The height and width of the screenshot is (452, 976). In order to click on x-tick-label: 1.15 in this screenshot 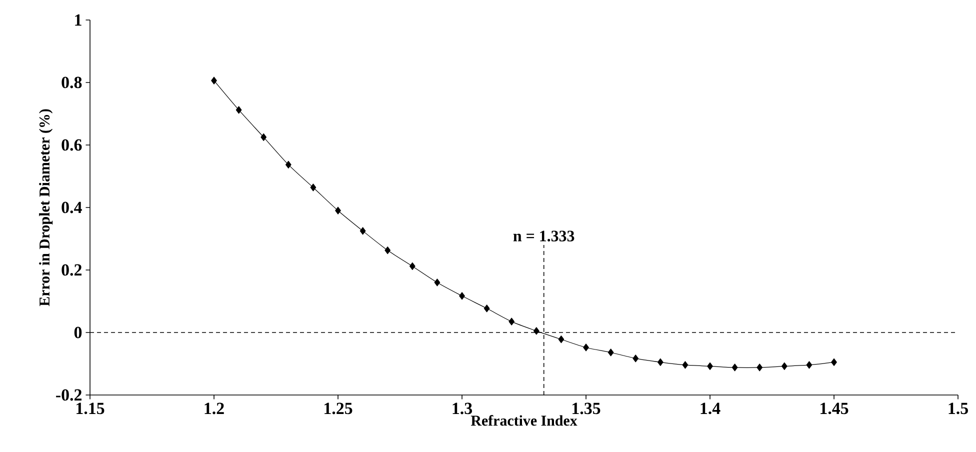, I will do `click(90, 408)`.